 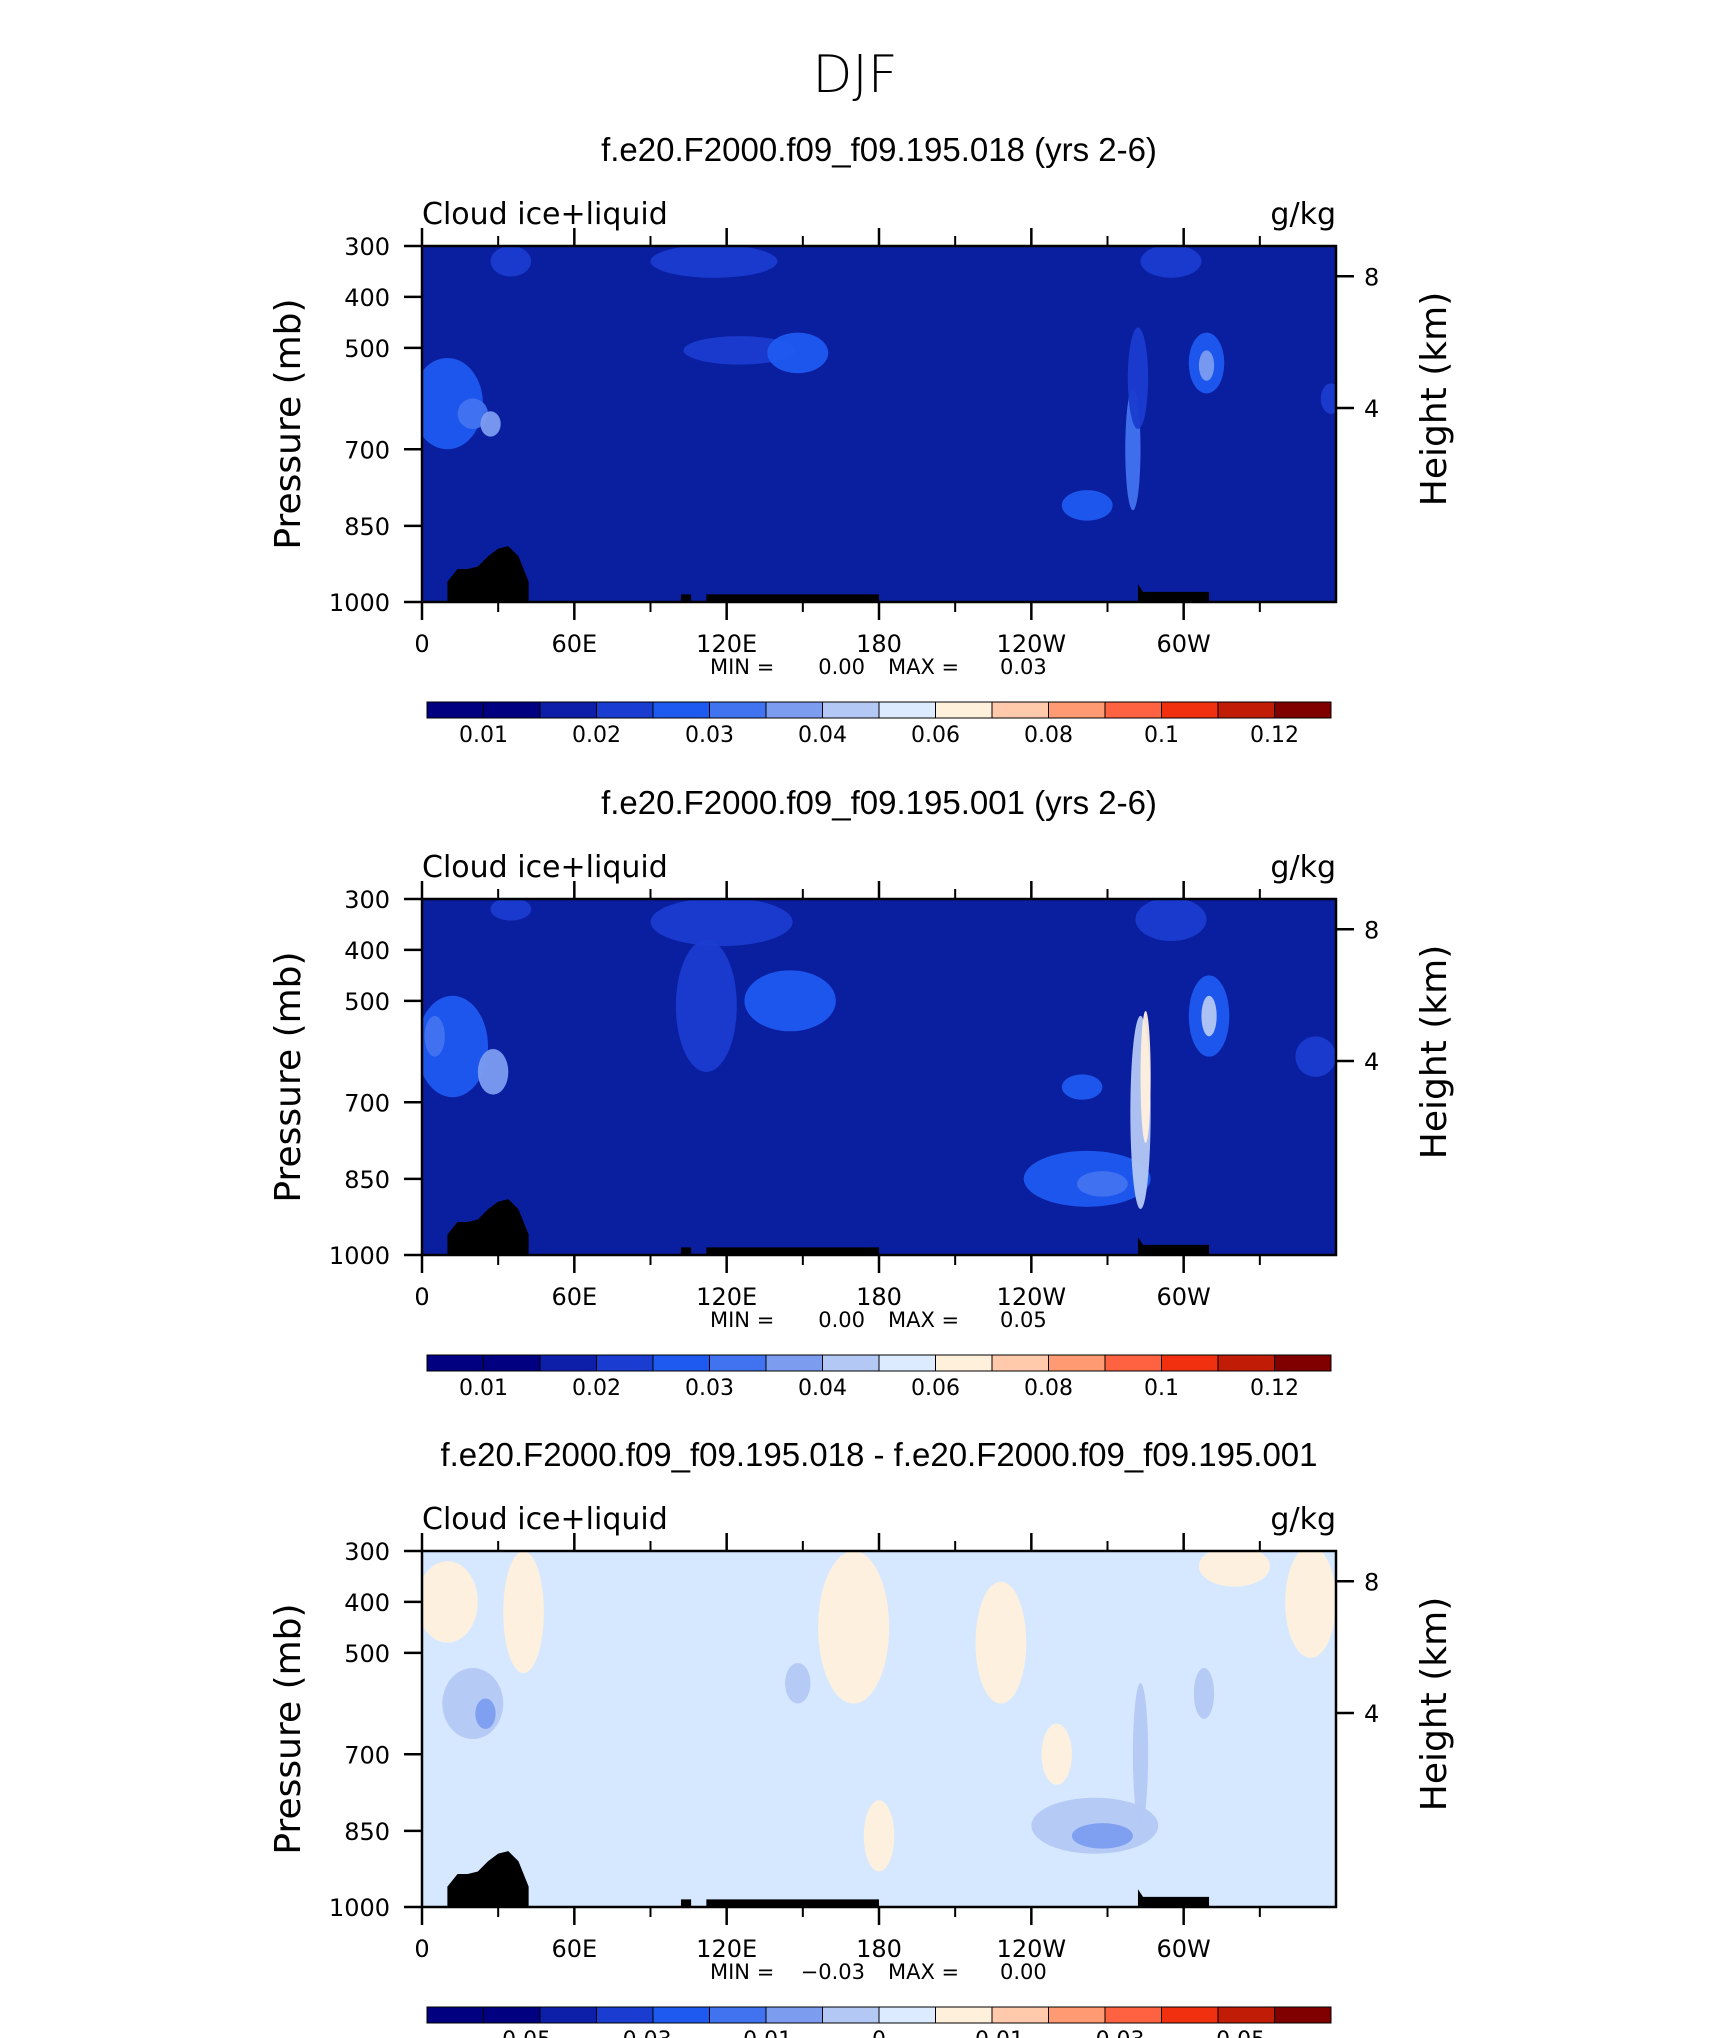 I want to click on figure-main-title: DJF, so click(x=854, y=75).